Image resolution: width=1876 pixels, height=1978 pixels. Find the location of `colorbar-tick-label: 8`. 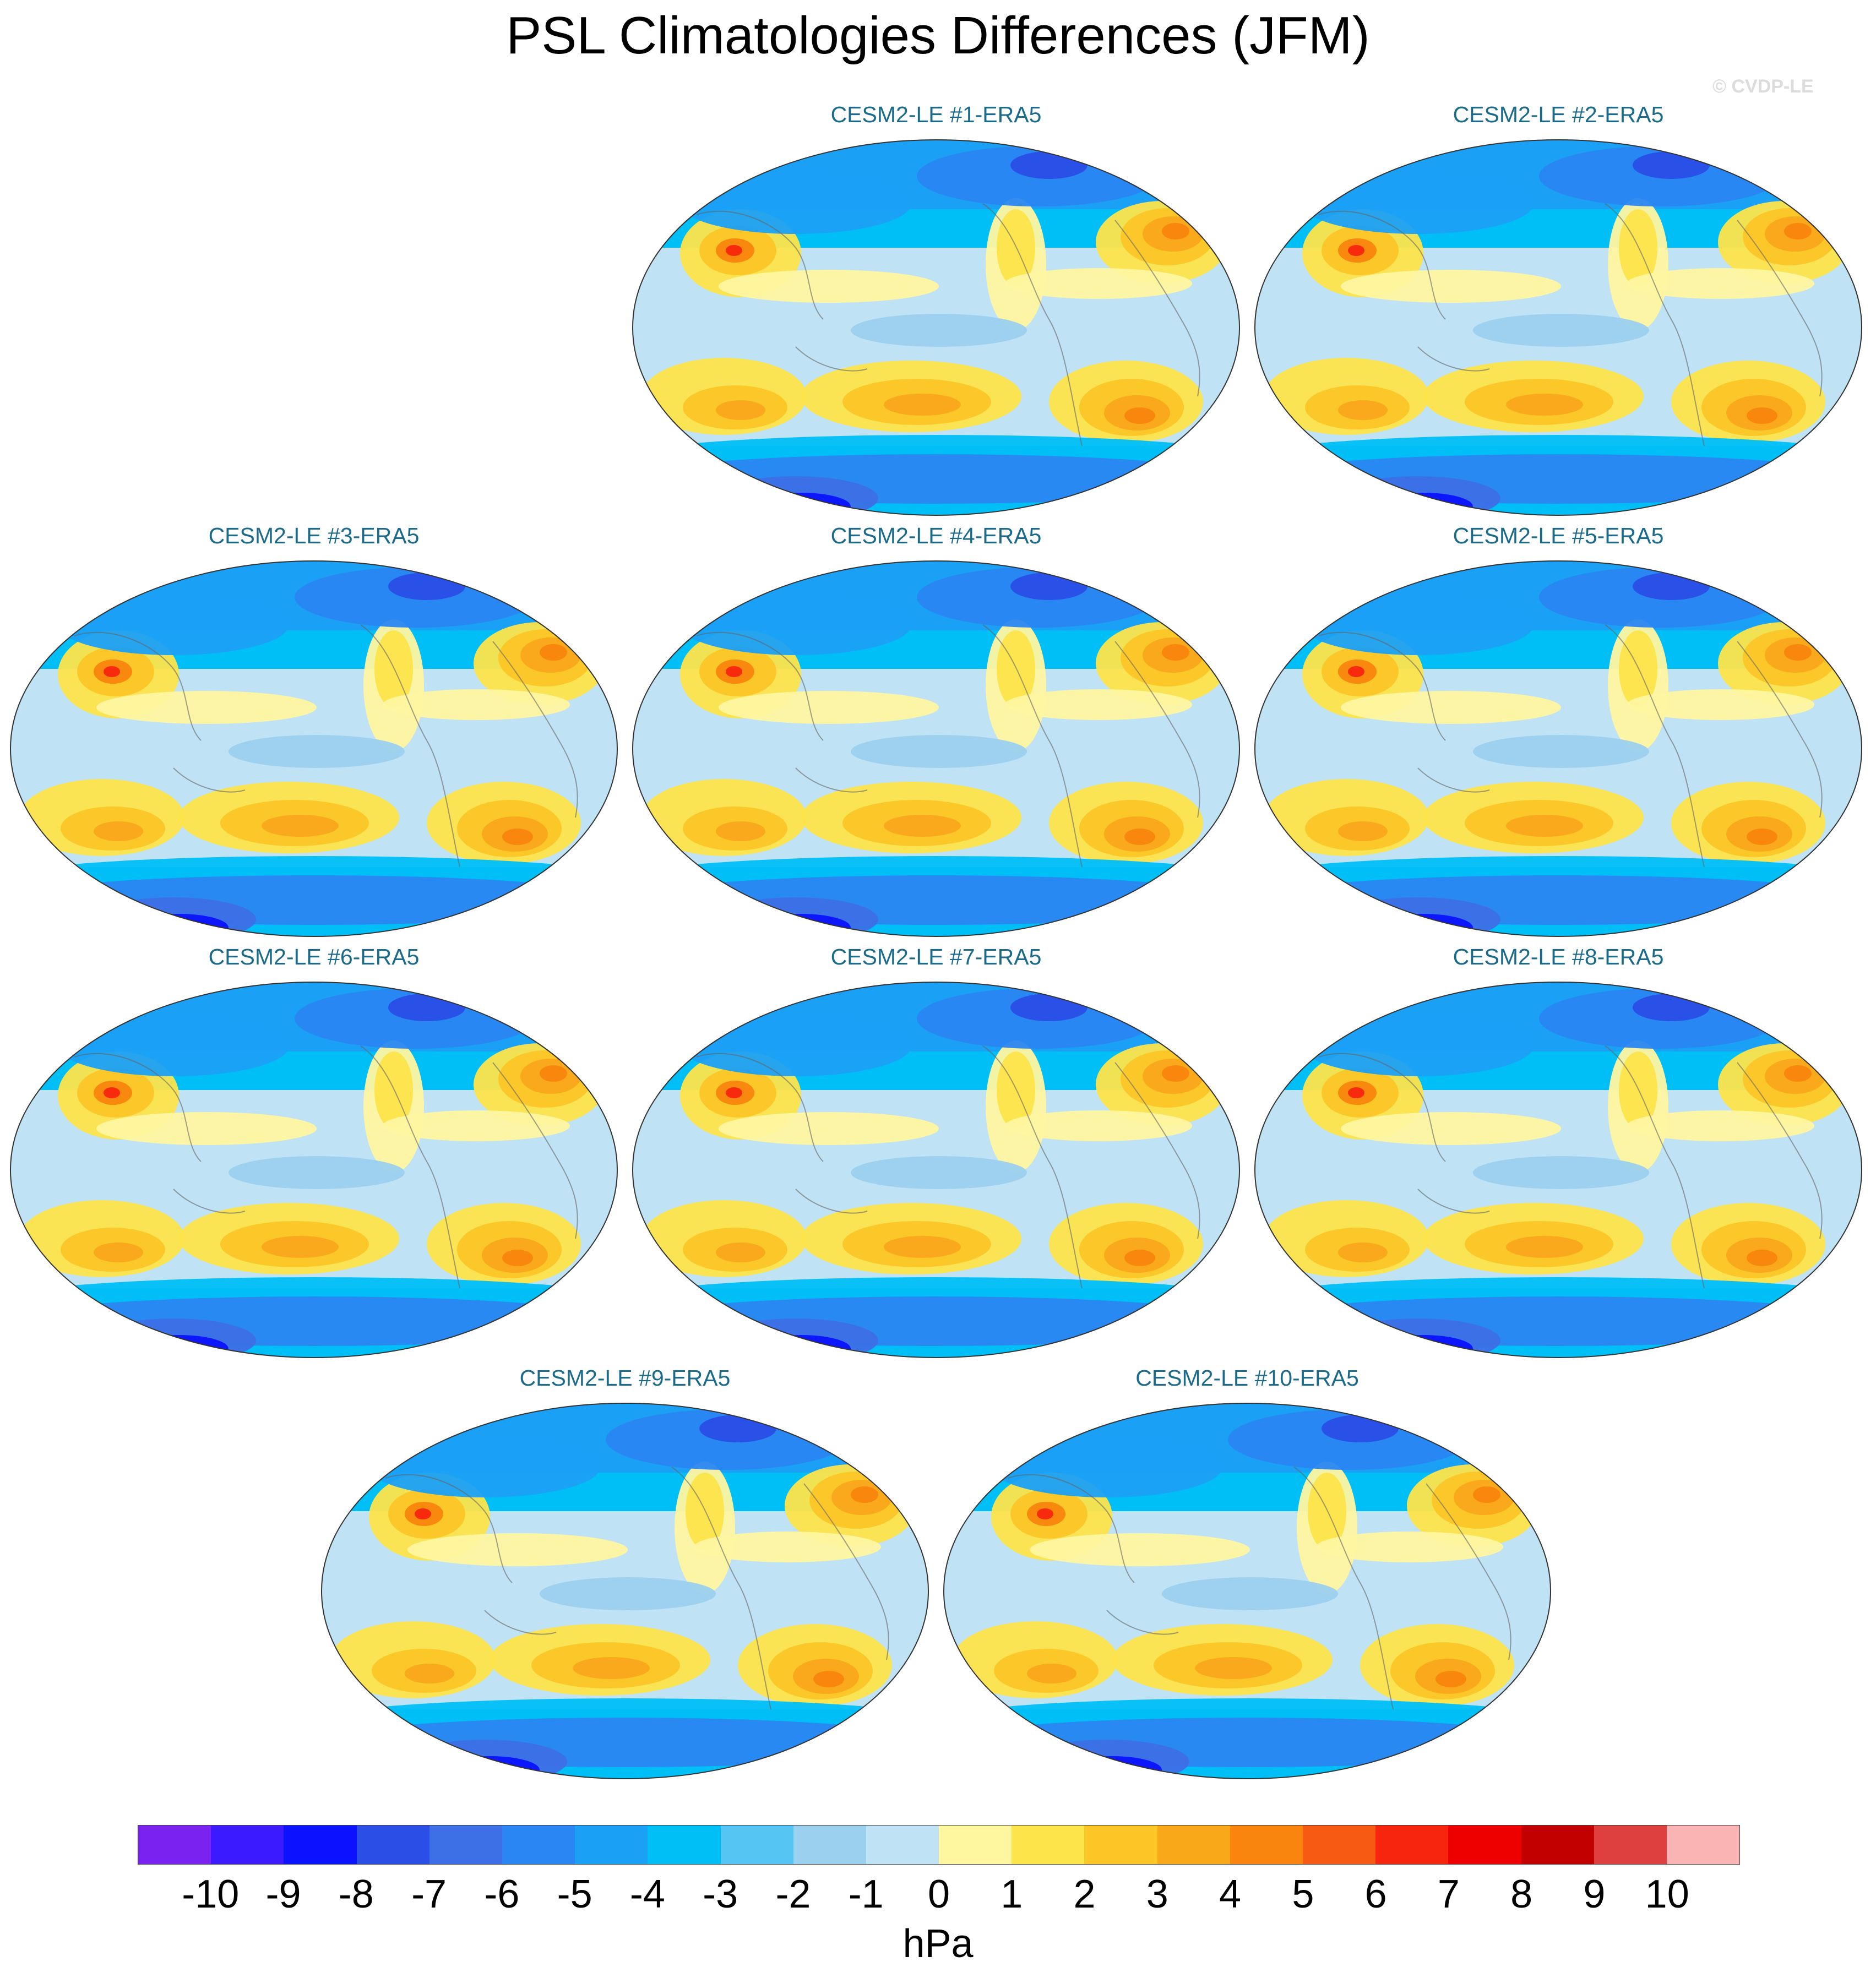

colorbar-tick-label: 8 is located at coordinates (1522, 1894).